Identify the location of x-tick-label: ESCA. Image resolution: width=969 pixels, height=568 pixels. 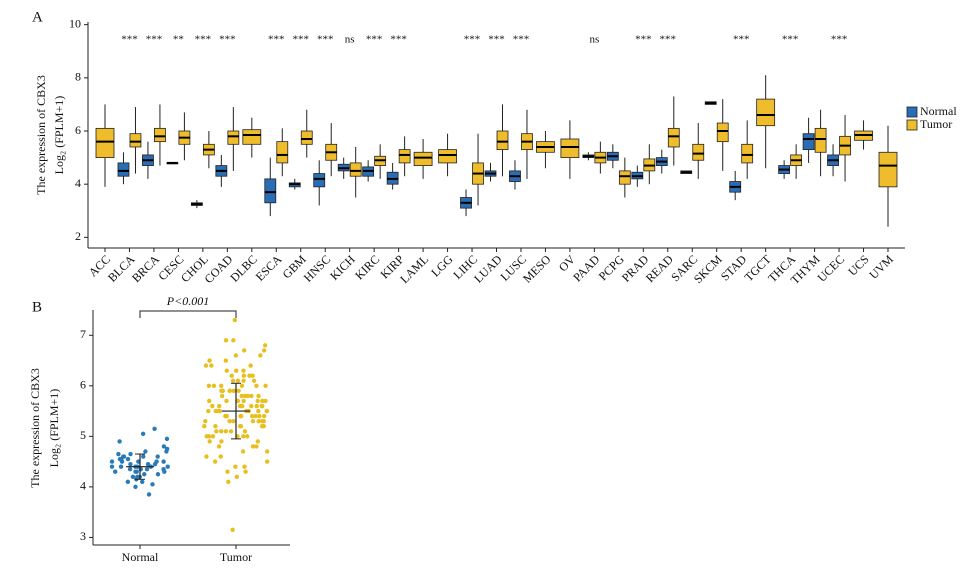
(269, 268).